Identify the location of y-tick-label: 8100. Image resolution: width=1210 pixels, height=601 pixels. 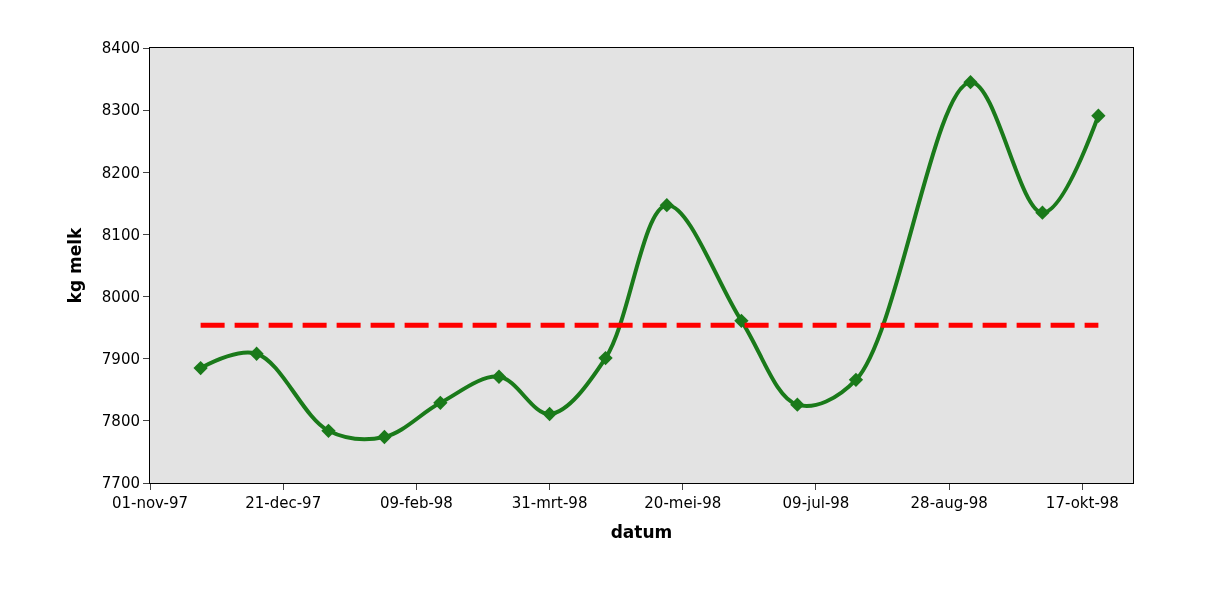
(120, 234).